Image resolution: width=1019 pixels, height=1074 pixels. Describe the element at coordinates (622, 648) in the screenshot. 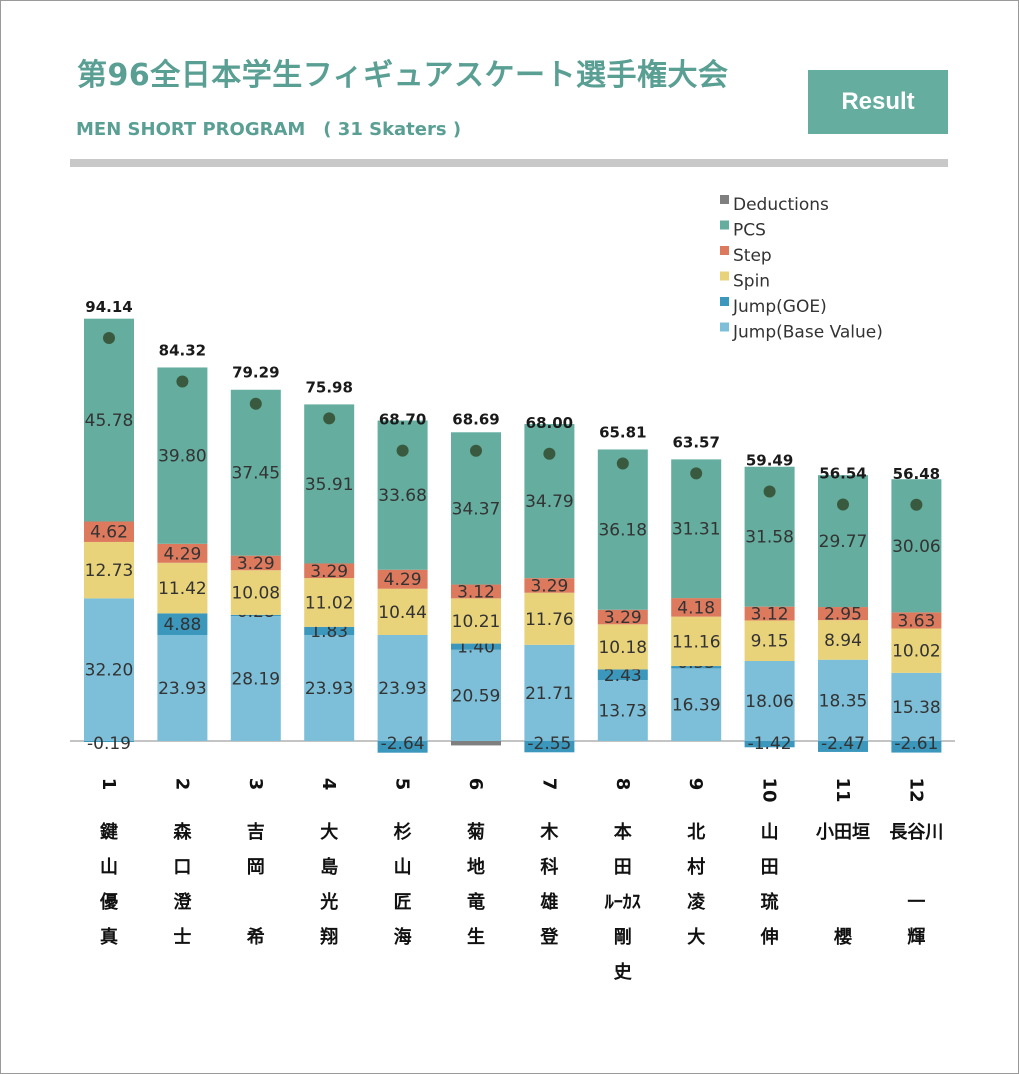

I see `label-spin-8: 10.18` at that location.